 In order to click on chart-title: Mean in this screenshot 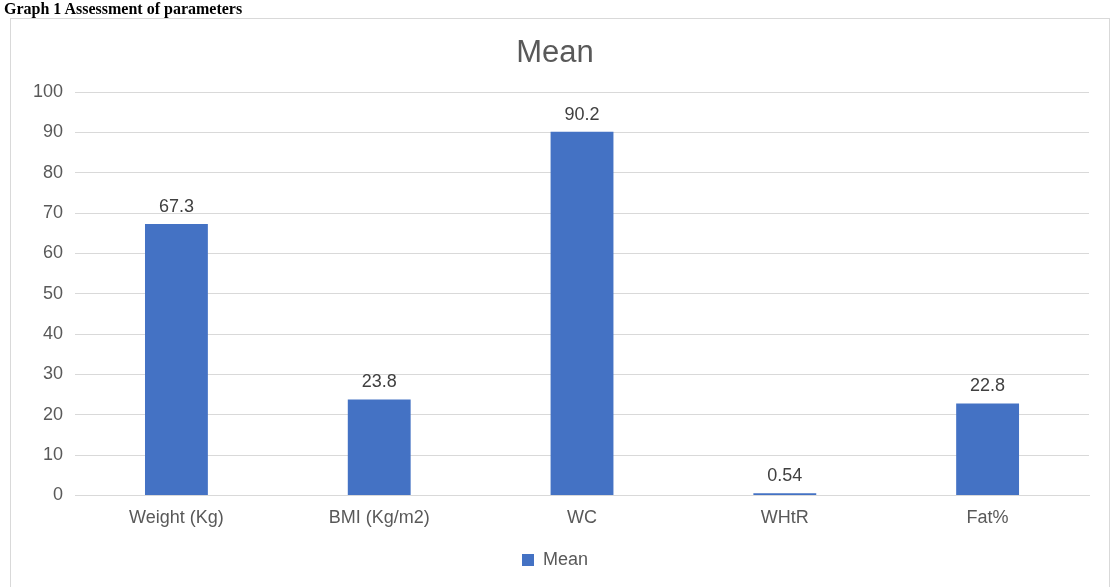, I will do `click(555, 52)`.